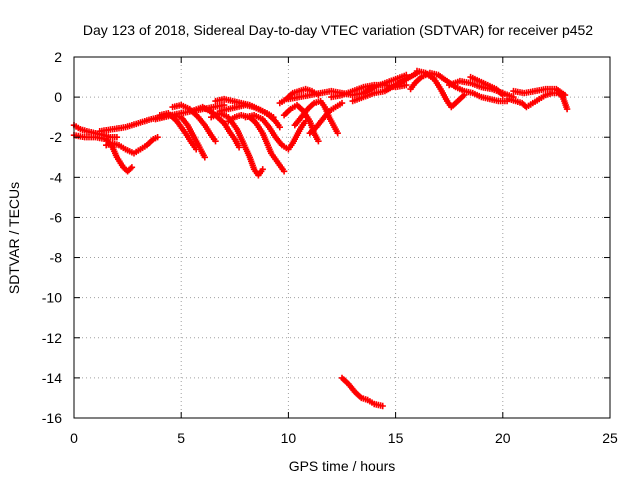  I want to click on x-tick-label: 10, so click(289, 438).